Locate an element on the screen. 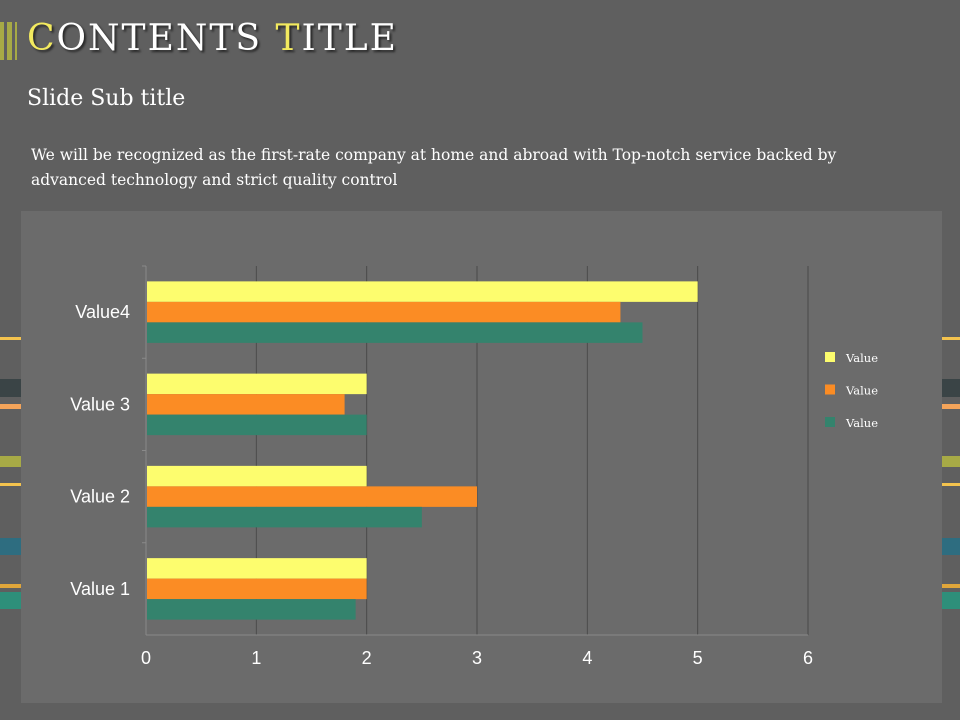 This screenshot has width=960, height=720. category-label: Value 3 is located at coordinates (100, 404).